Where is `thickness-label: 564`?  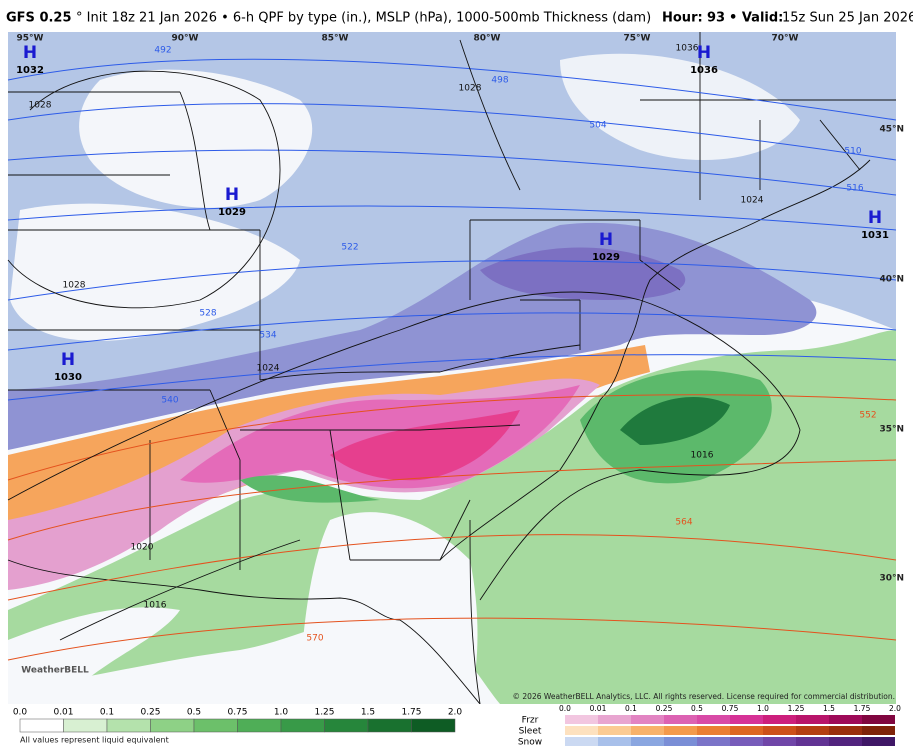
thickness-label: 564 is located at coordinates (683, 523).